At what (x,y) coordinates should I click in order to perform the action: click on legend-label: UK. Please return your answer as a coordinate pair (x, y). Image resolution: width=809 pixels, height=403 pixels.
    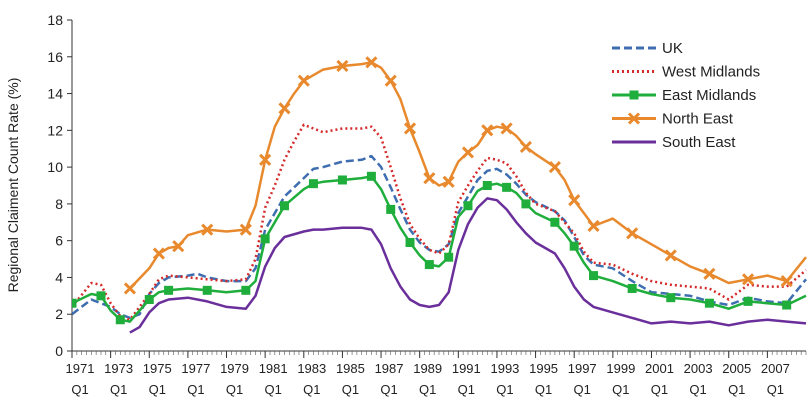
    Looking at the image, I should click on (672, 48).